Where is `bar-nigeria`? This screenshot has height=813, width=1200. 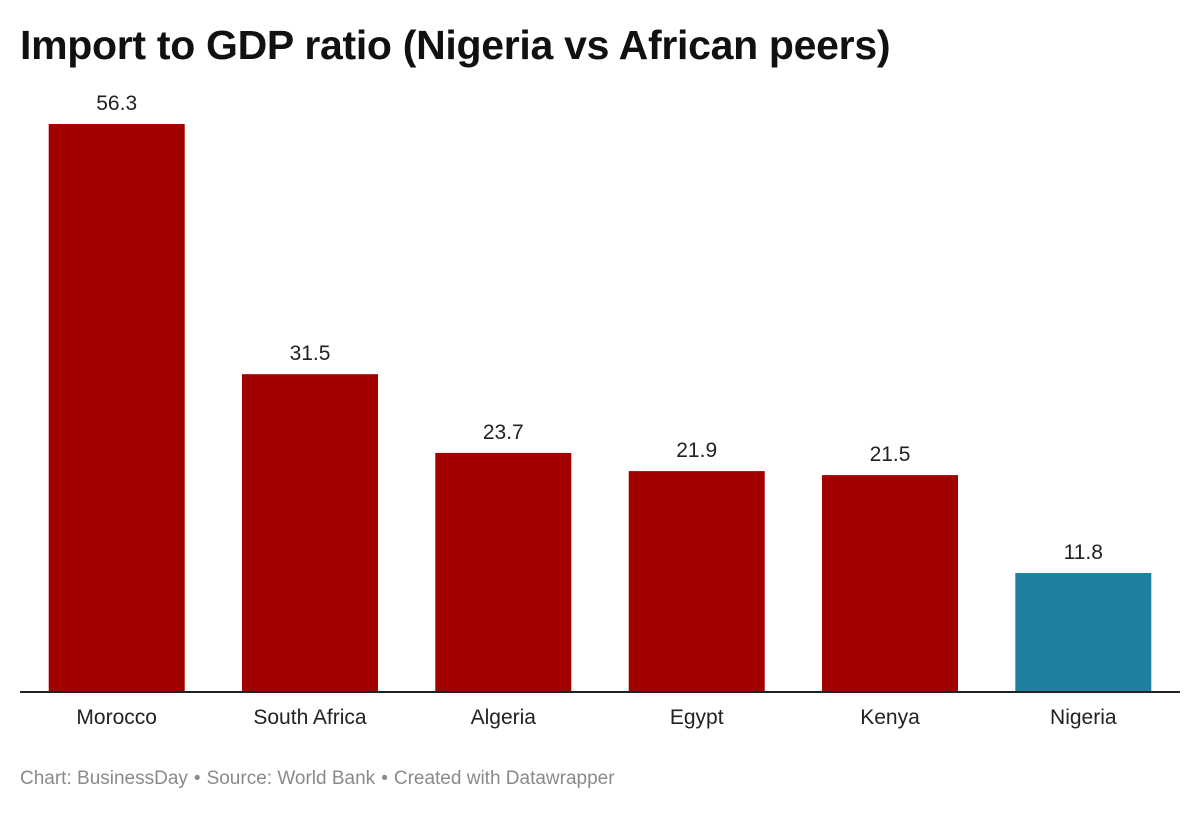
bar-nigeria is located at coordinates (1083, 632).